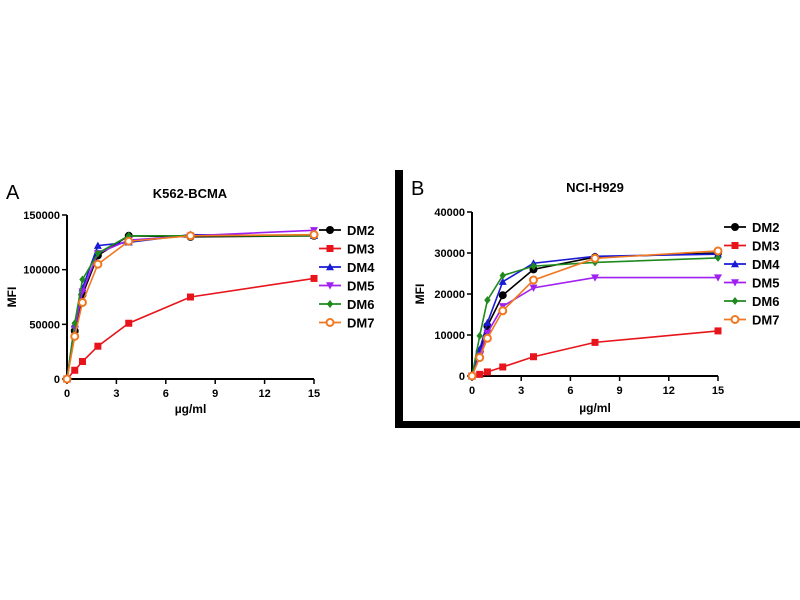 Image resolution: width=800 pixels, height=600 pixels. Describe the element at coordinates (360, 230) in the screenshot. I see `legend-label: DM2` at that location.